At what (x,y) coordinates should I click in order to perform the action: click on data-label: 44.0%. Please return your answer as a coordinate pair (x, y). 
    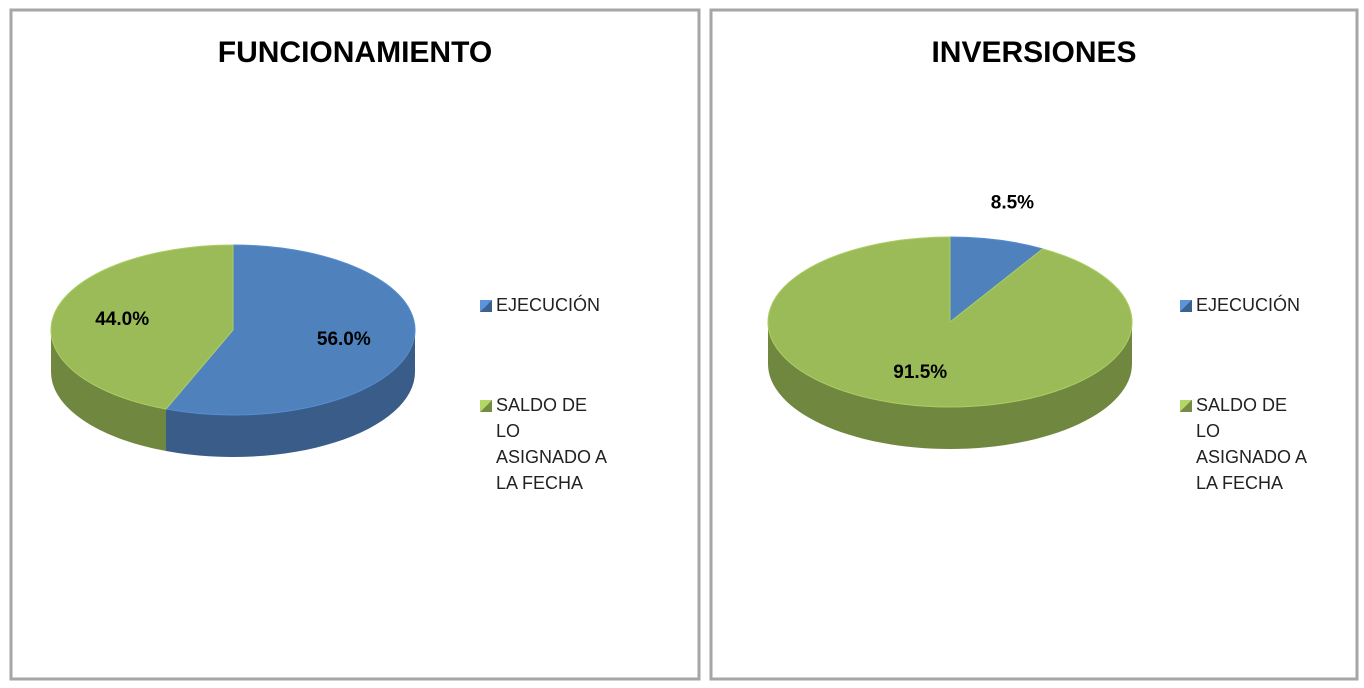
    Looking at the image, I should click on (122, 319).